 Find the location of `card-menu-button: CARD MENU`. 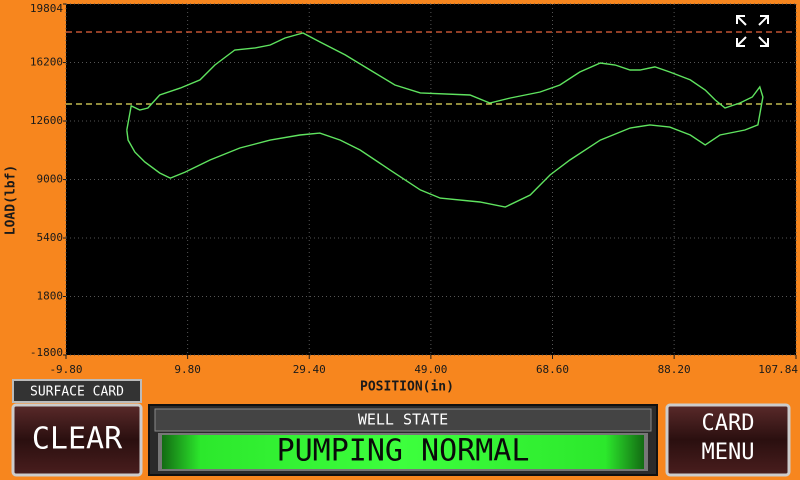

card-menu-button: CARD MENU is located at coordinates (728, 440).